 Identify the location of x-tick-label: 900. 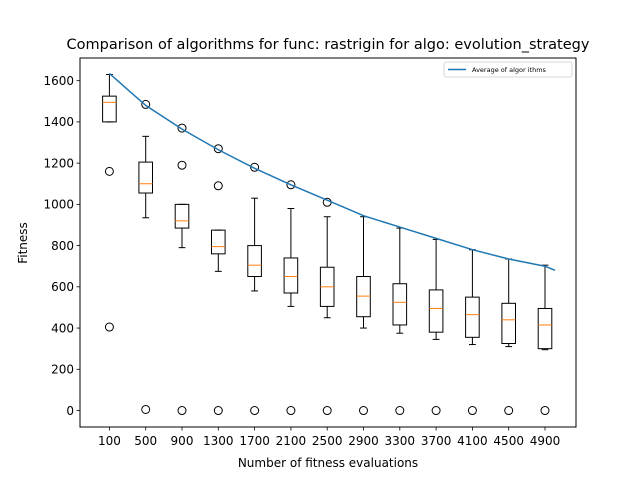
(182, 441).